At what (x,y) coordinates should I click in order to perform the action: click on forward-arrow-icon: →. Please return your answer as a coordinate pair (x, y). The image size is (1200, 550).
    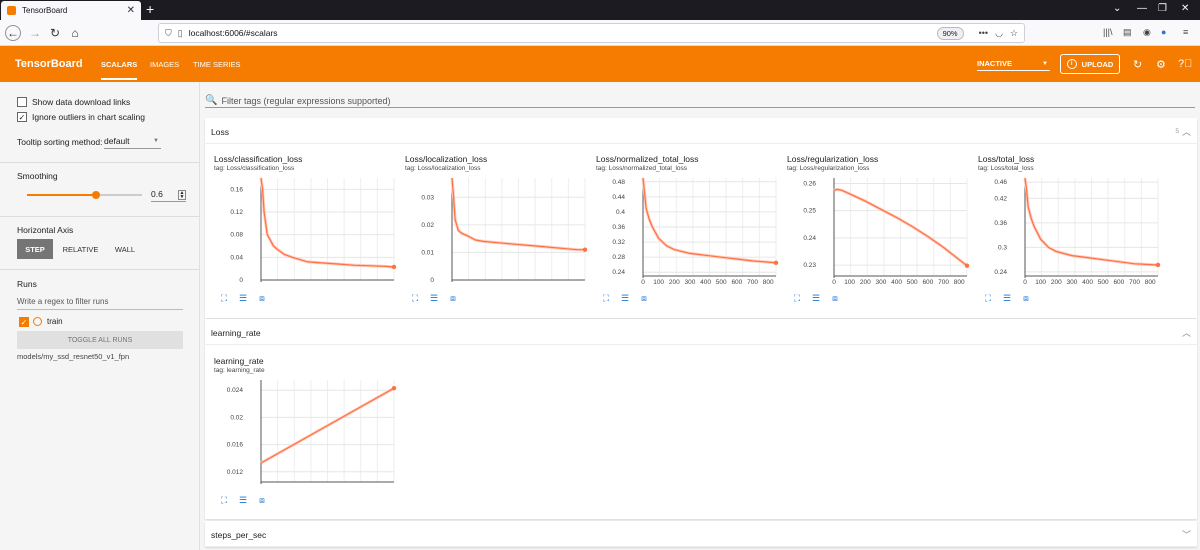
    Looking at the image, I should click on (35, 33).